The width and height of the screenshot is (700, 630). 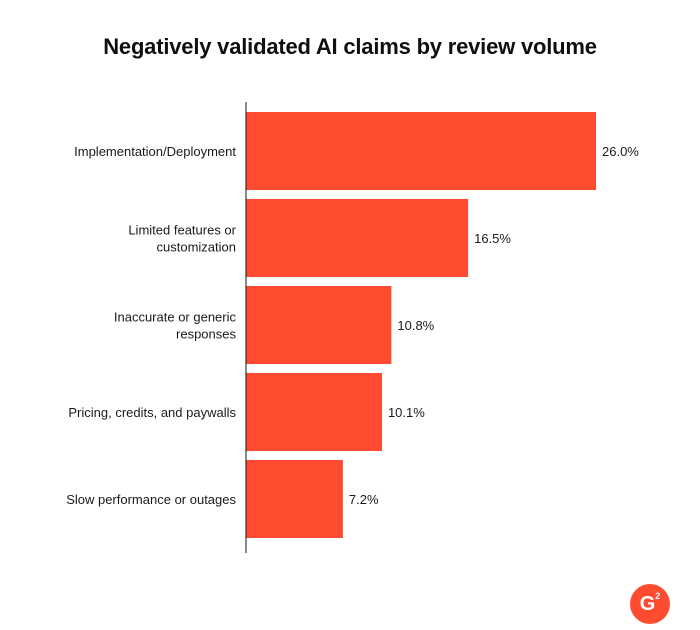 What do you see at coordinates (175, 317) in the screenshot?
I see `category-label-2-line-0: Inaccurate or generic` at bounding box center [175, 317].